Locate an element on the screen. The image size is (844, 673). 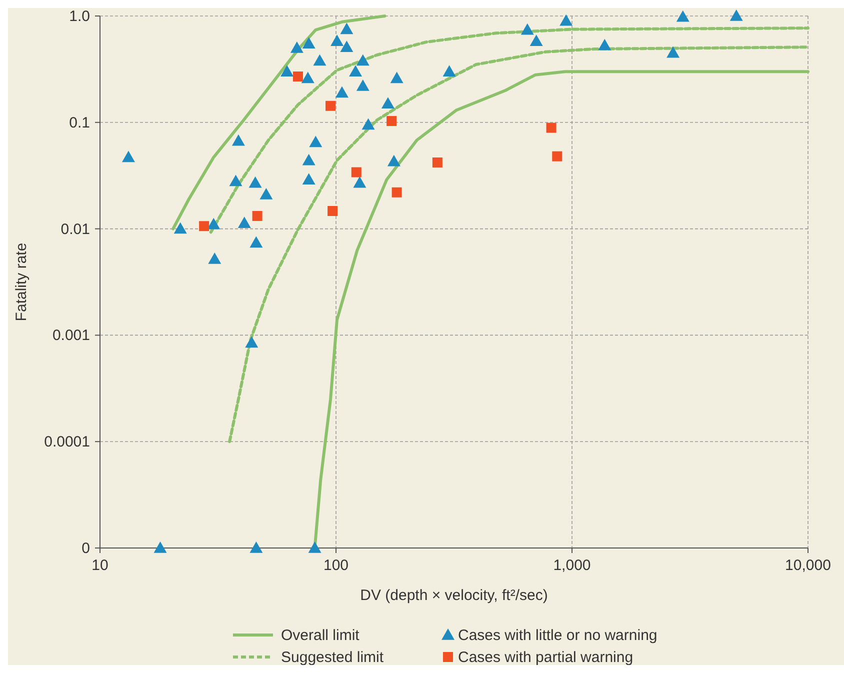
x-axis-title: DV (depth × velocity, ft²/sec) is located at coordinates (454, 595).